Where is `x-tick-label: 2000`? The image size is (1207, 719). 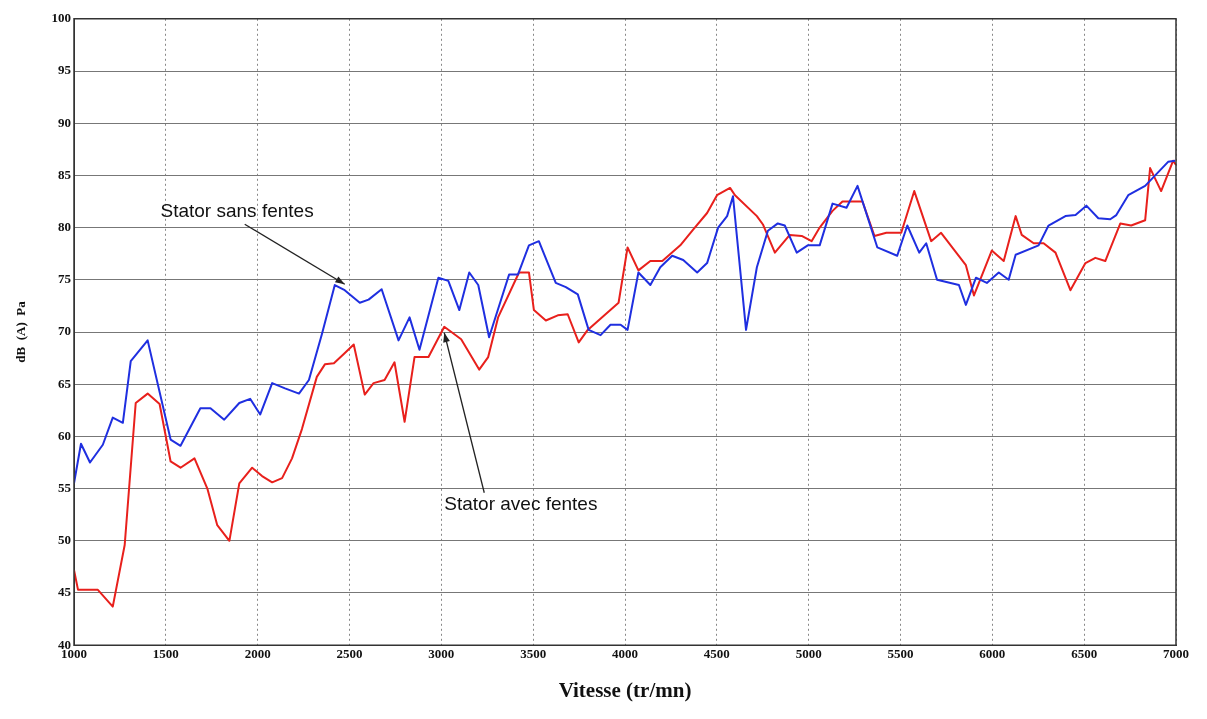 x-tick-label: 2000 is located at coordinates (257, 654).